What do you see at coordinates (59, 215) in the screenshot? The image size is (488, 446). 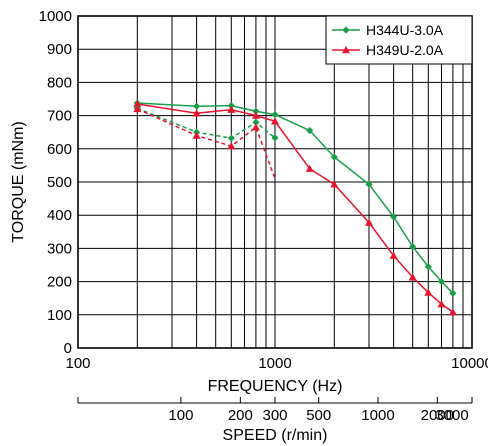 I see `y-tick-label: 400` at bounding box center [59, 215].